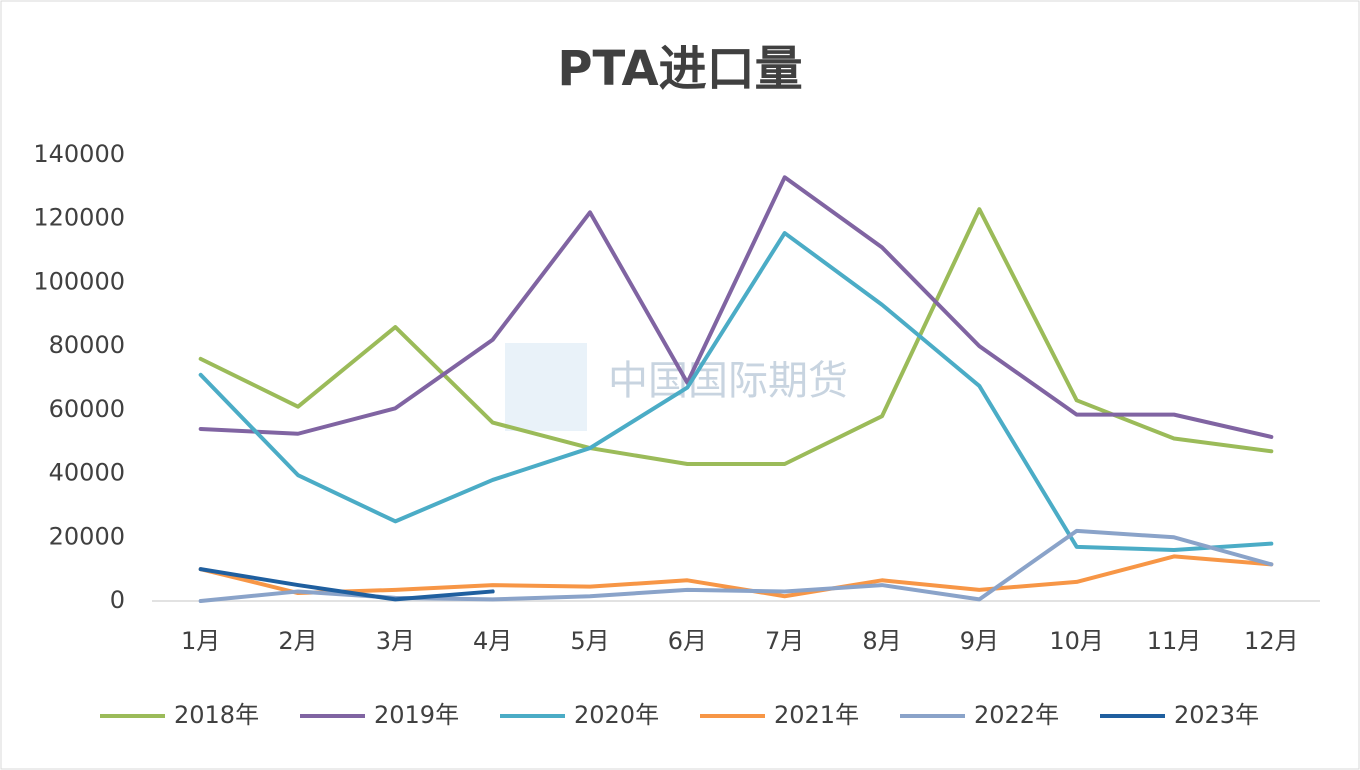 Image resolution: width=1360 pixels, height=770 pixels. I want to click on y-tick-label: 40000, so click(87, 473).